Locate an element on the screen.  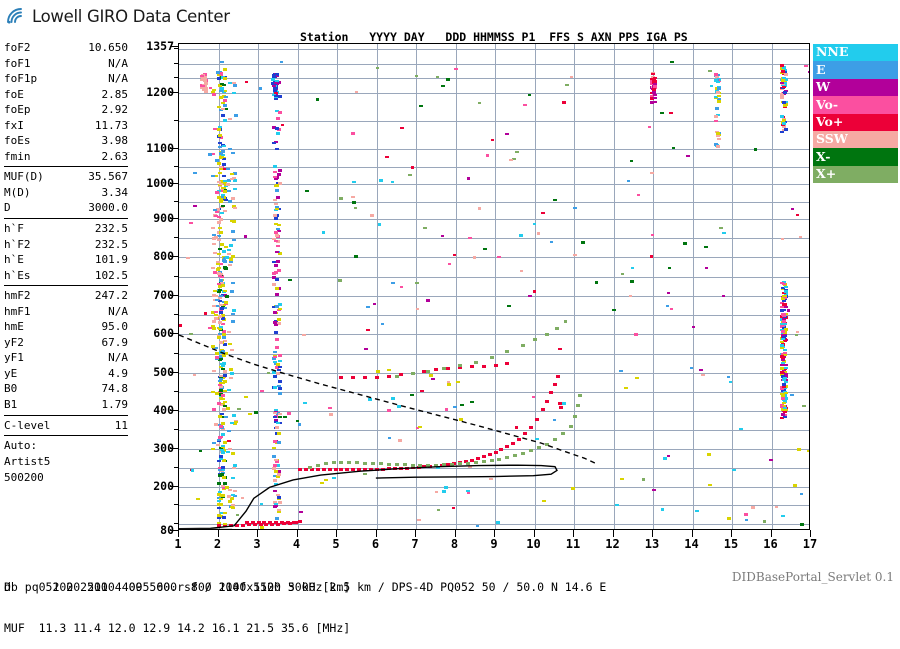
plot-model-curves is located at coordinates (388, 431).